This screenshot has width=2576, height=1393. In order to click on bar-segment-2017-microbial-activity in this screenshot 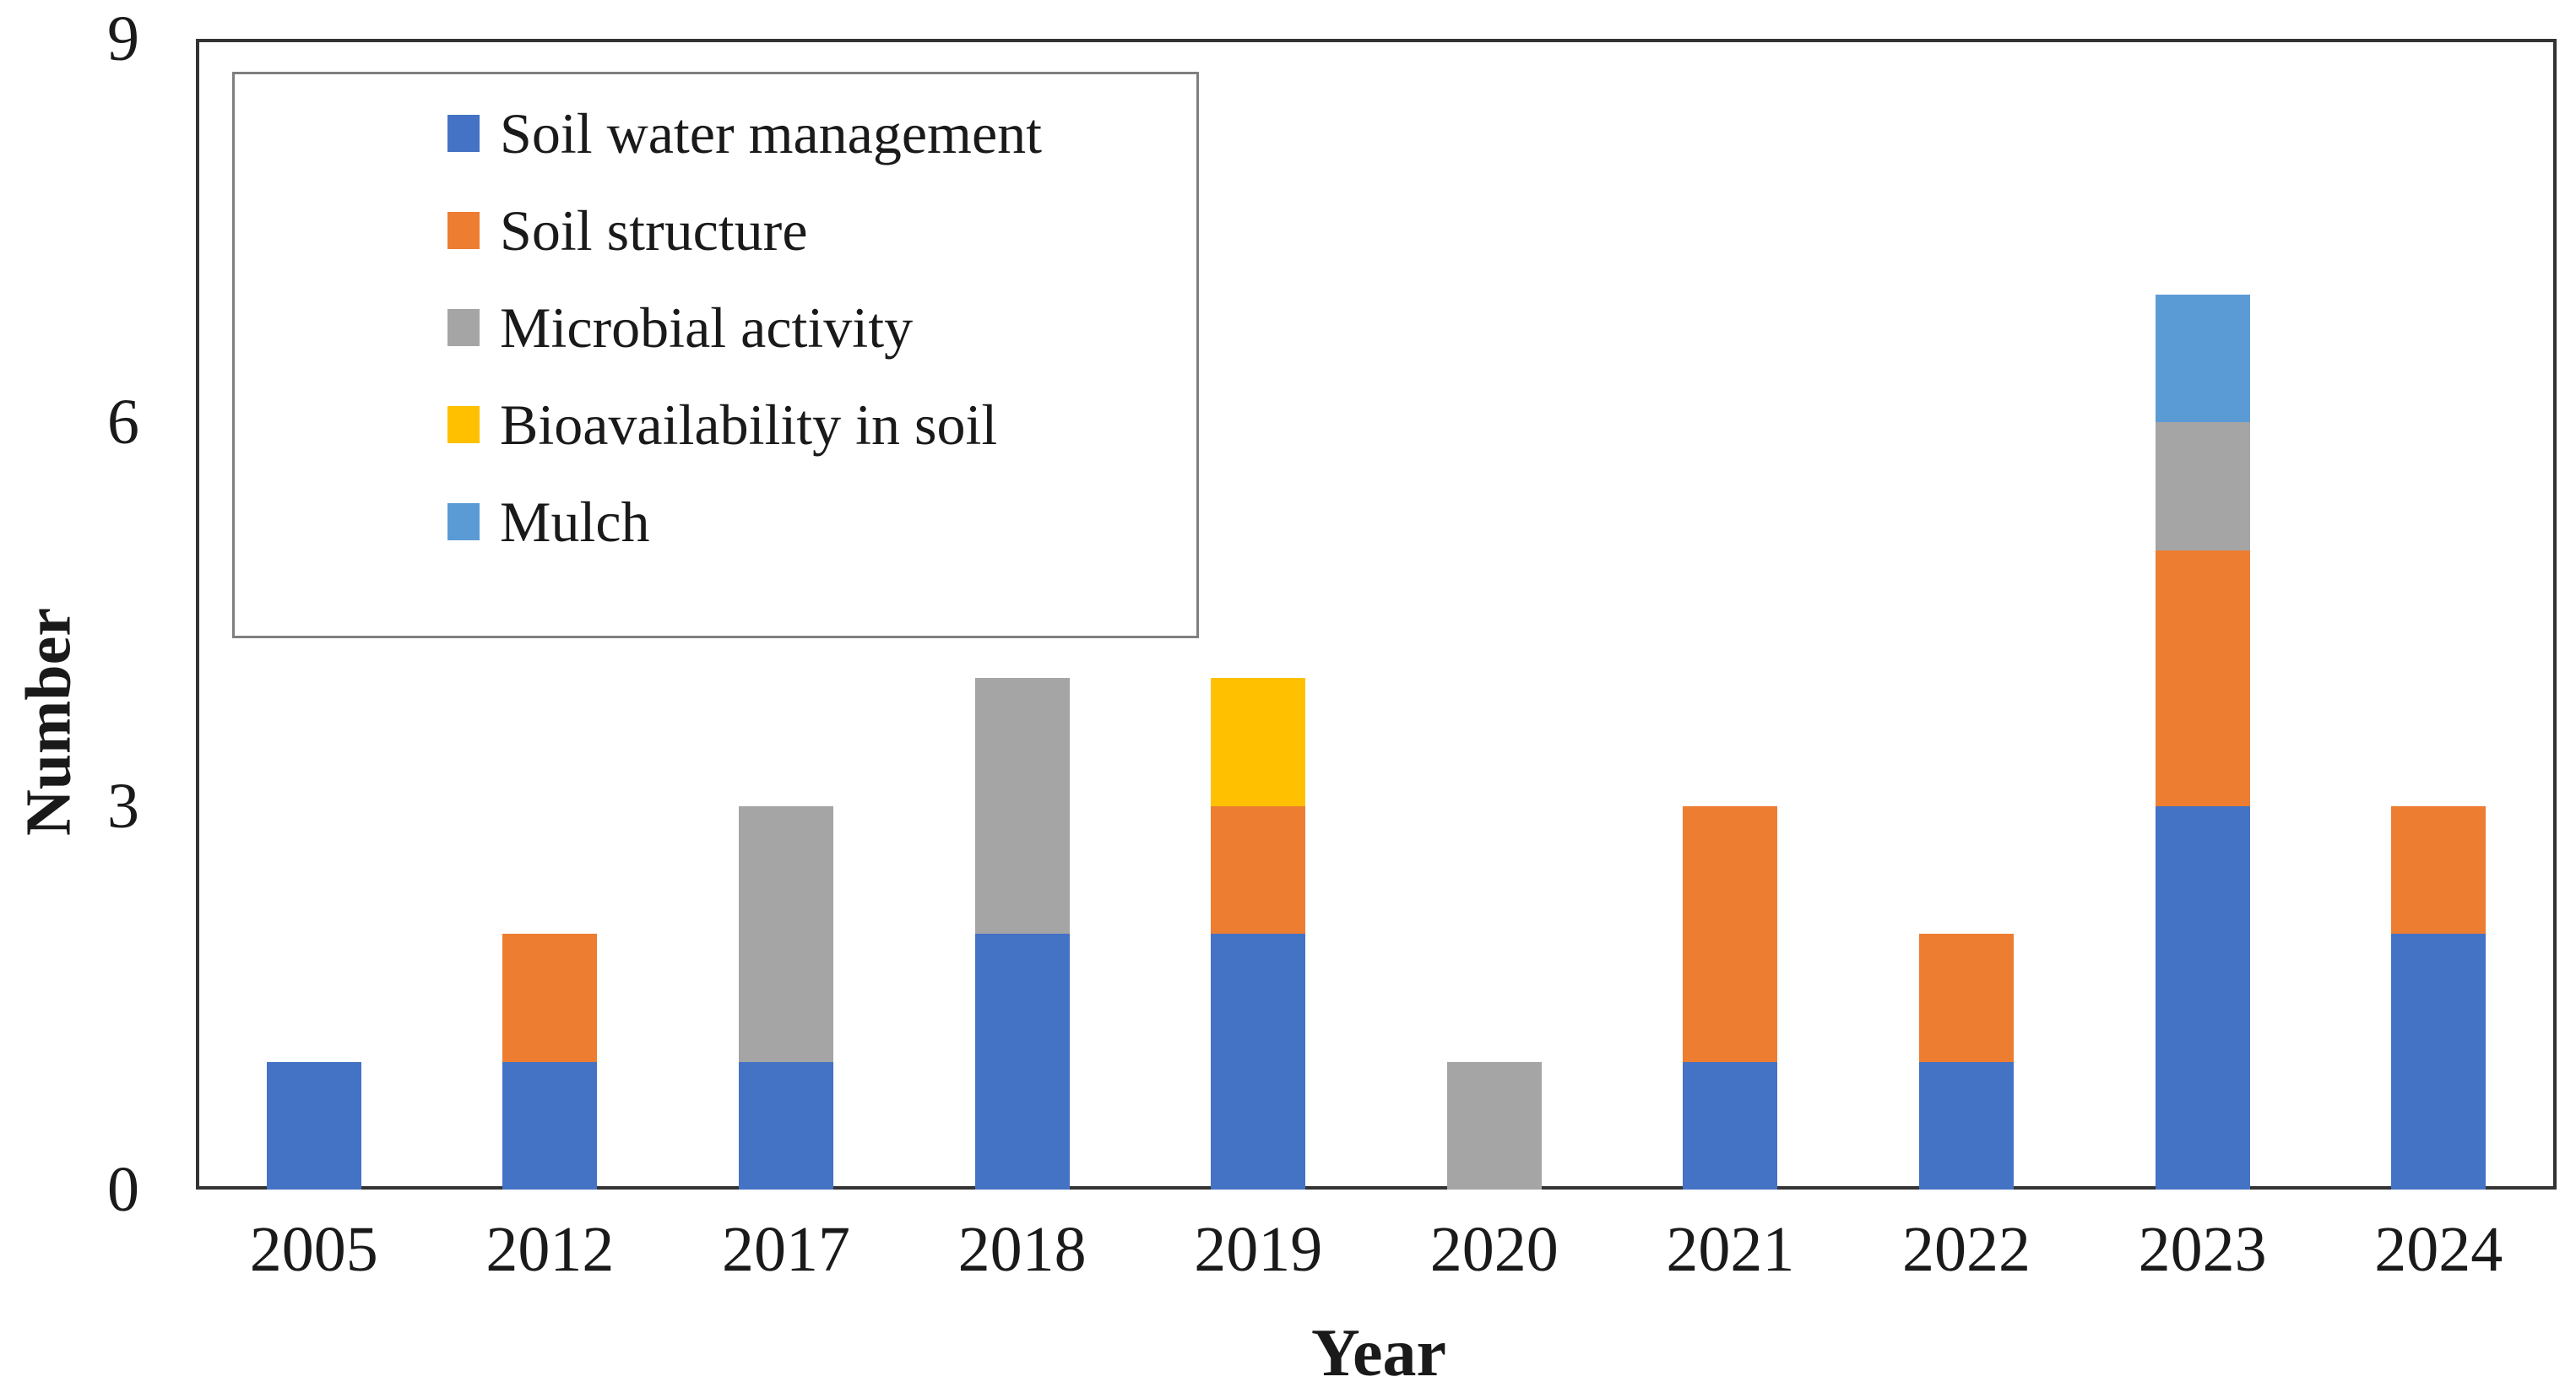, I will do `click(786, 933)`.